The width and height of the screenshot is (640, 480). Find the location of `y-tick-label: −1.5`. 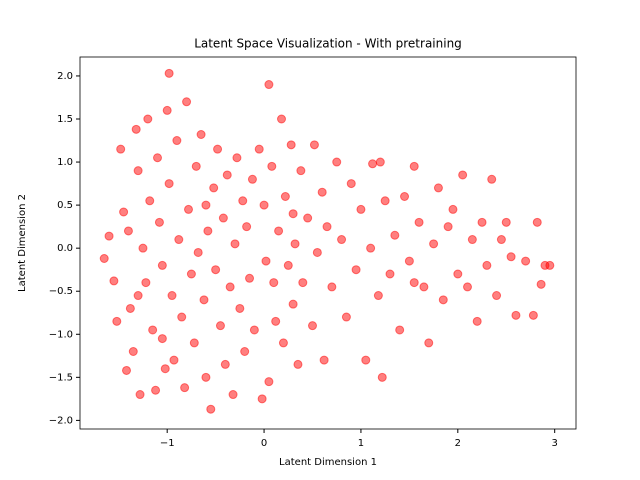

y-tick-label: −1.5 is located at coordinates (61, 377).